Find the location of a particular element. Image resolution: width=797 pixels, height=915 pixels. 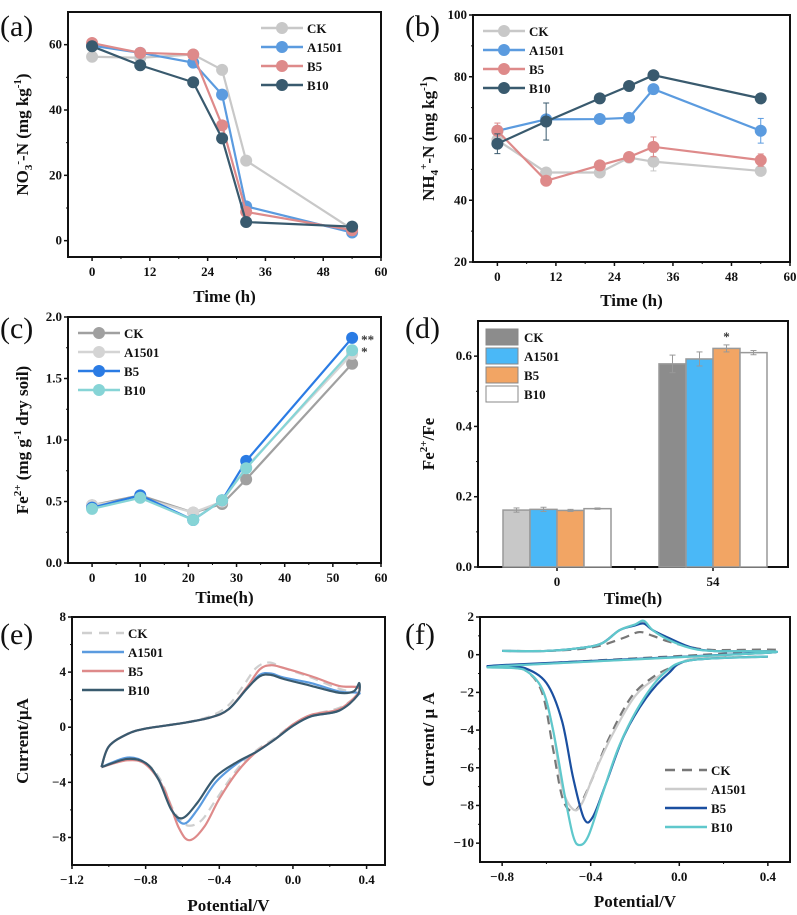

bar-a1501 is located at coordinates (699, 463).